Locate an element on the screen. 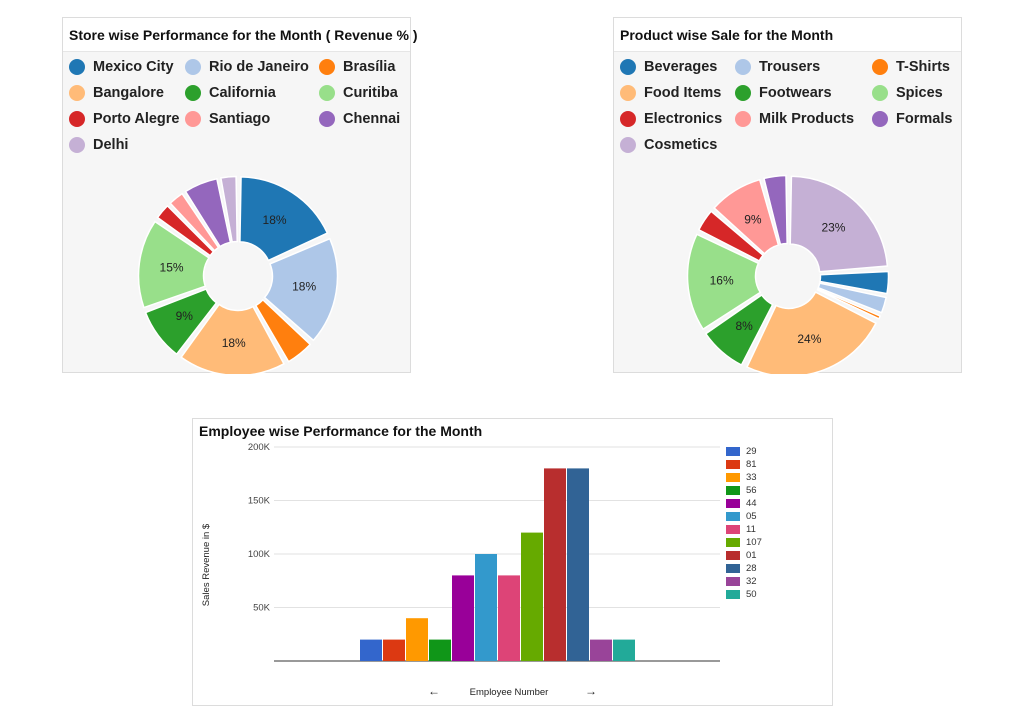 The width and height of the screenshot is (1024, 724). store-slice-curitiba is located at coordinates (173, 264).